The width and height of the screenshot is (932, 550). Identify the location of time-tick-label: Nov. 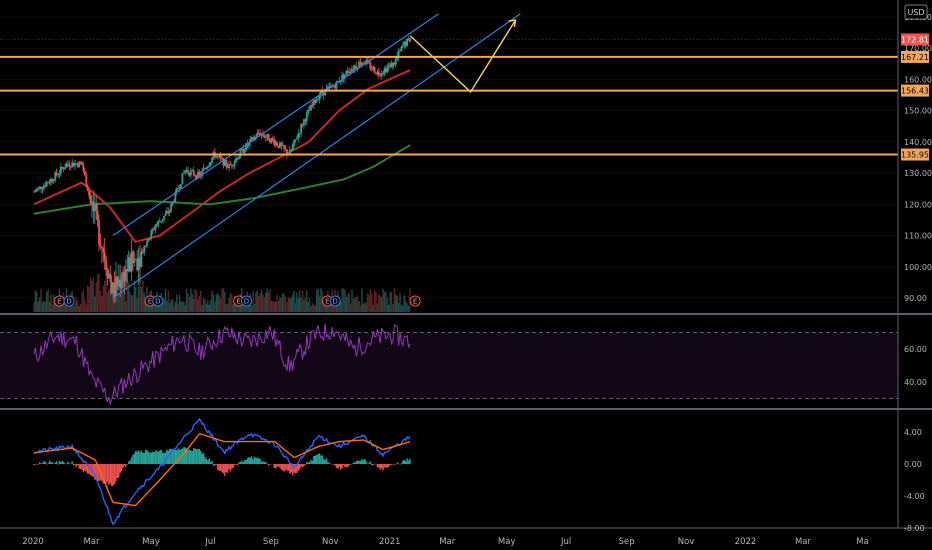
(330, 542).